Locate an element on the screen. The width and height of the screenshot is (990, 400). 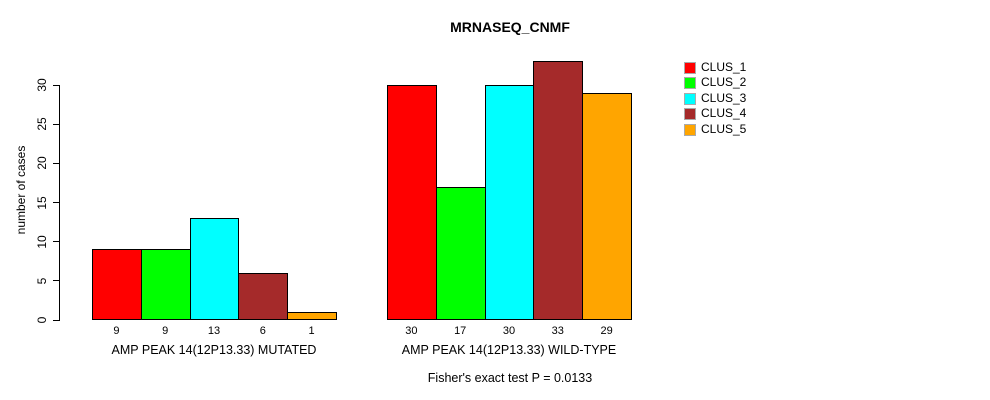
chart-title: MRNASEQ_CNMF is located at coordinates (510, 27).